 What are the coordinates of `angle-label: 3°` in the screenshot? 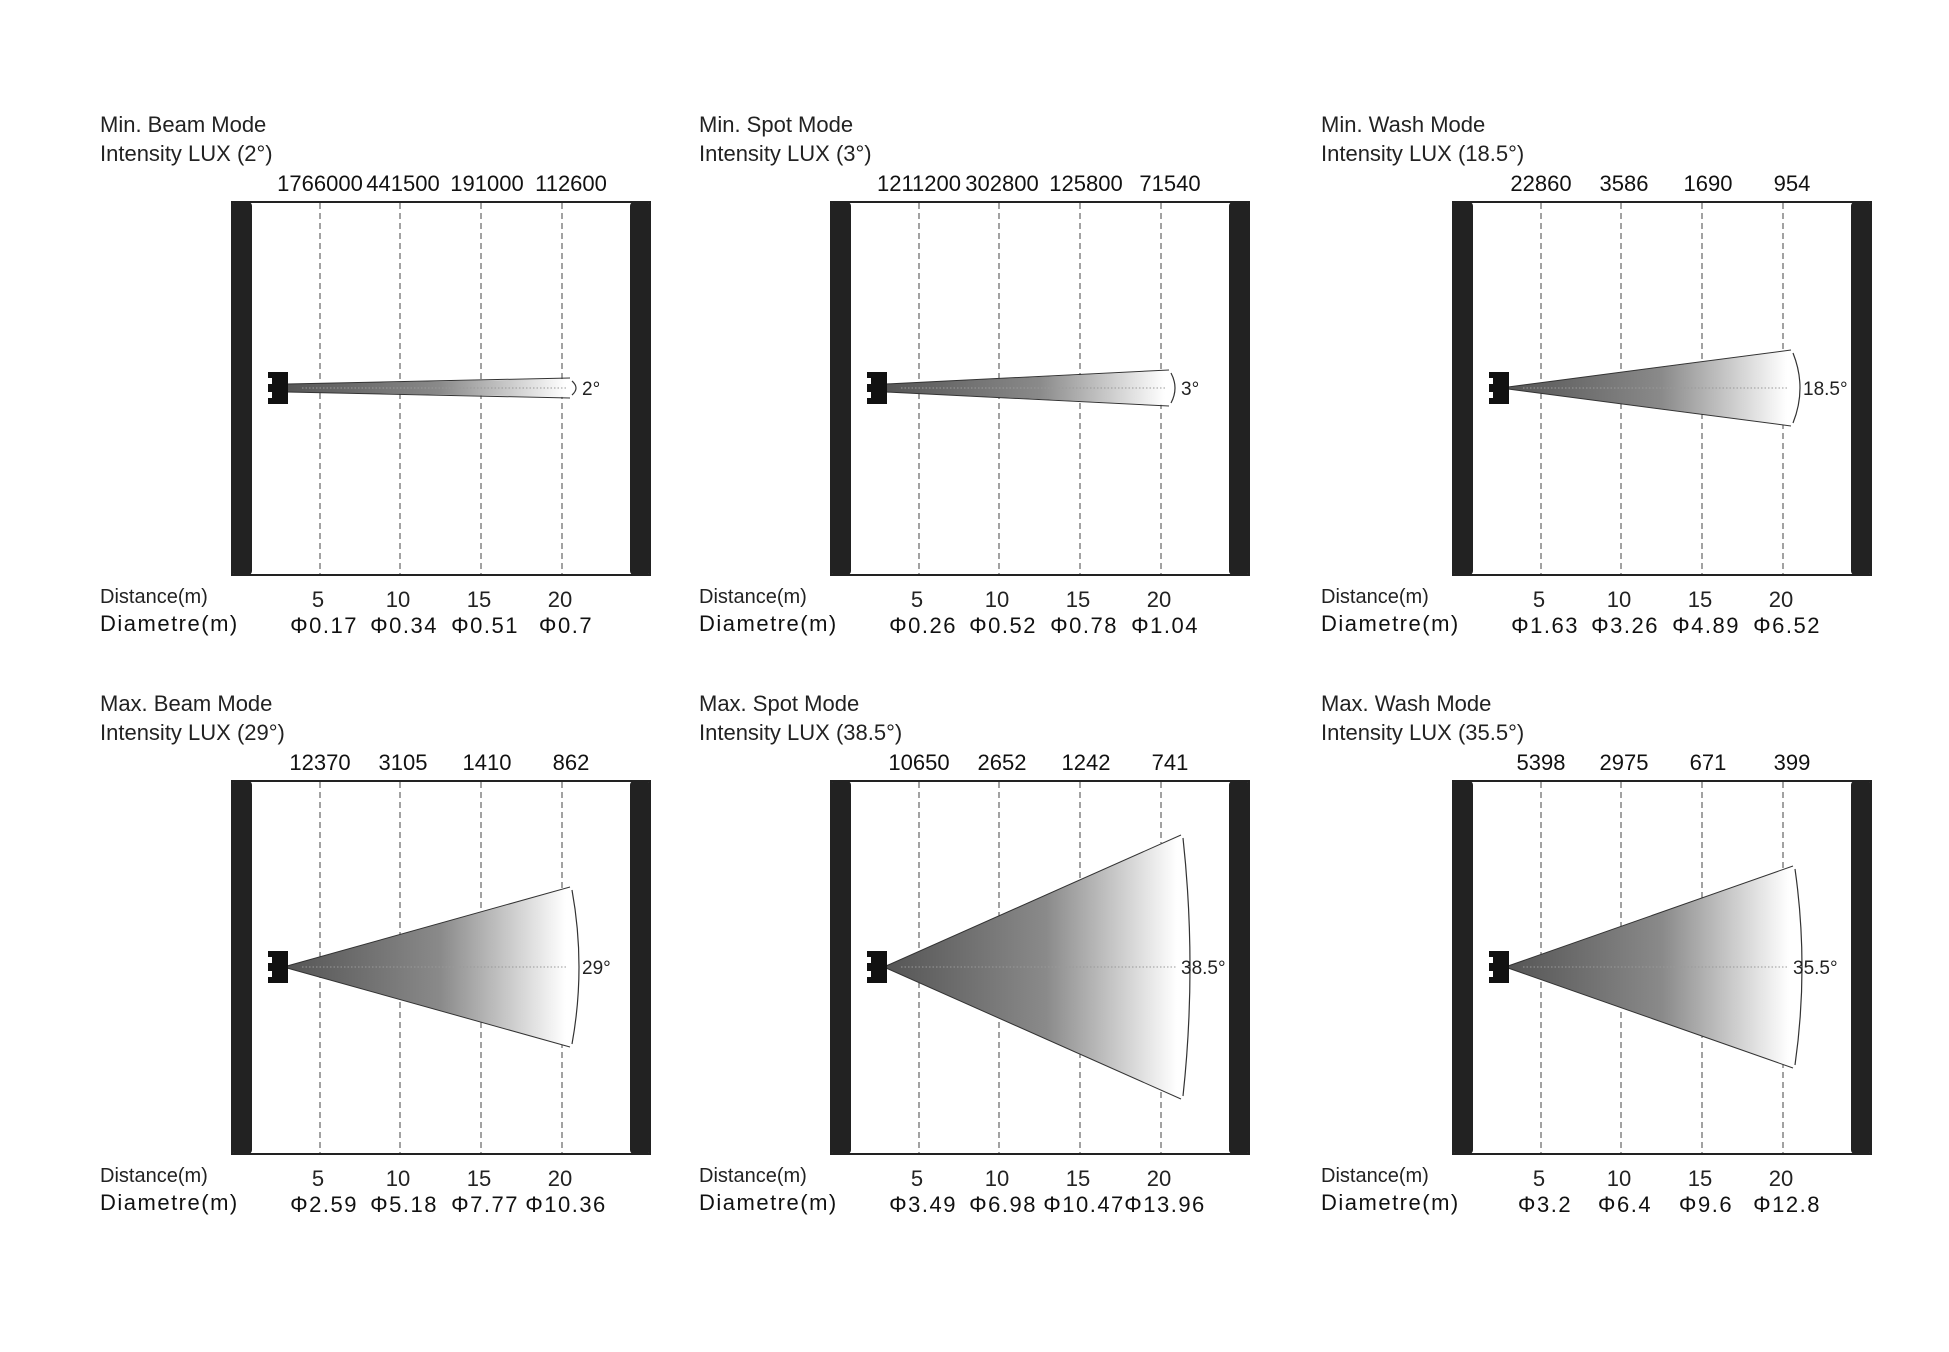 It's located at (1190, 389).